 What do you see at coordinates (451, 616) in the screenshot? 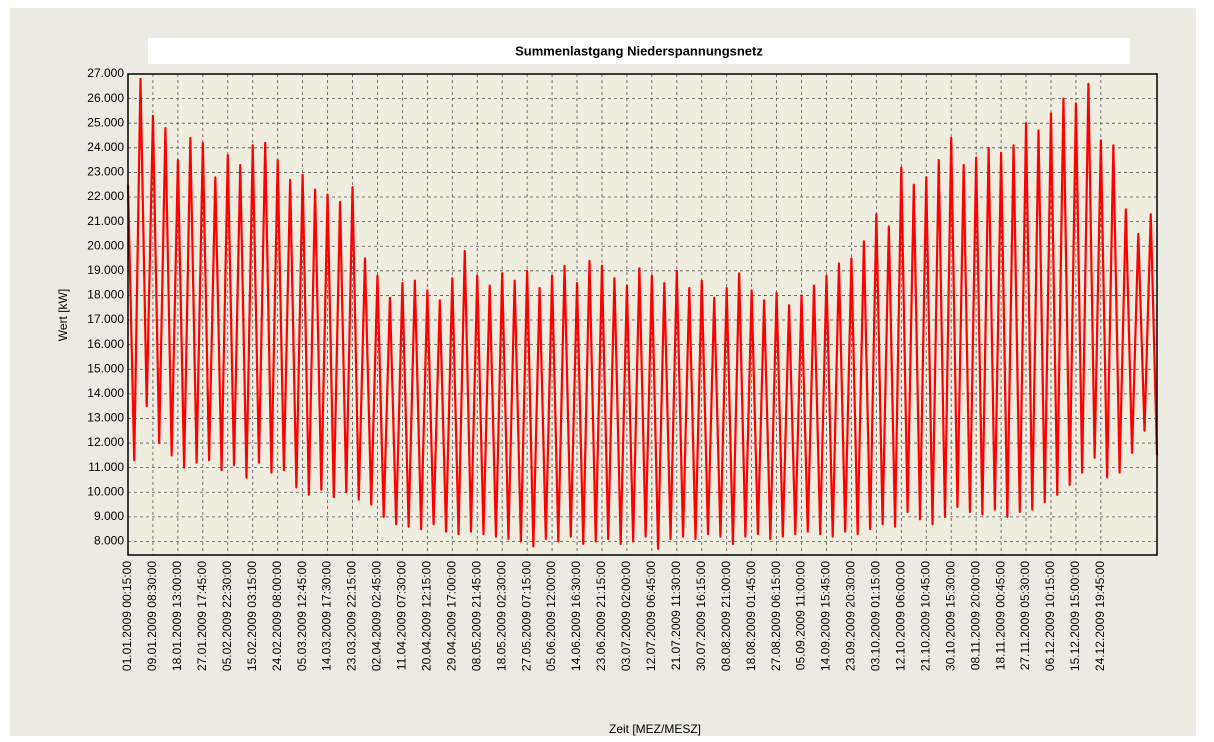
I see `x-tick-label: 29.04.2009 17:00:00` at bounding box center [451, 616].